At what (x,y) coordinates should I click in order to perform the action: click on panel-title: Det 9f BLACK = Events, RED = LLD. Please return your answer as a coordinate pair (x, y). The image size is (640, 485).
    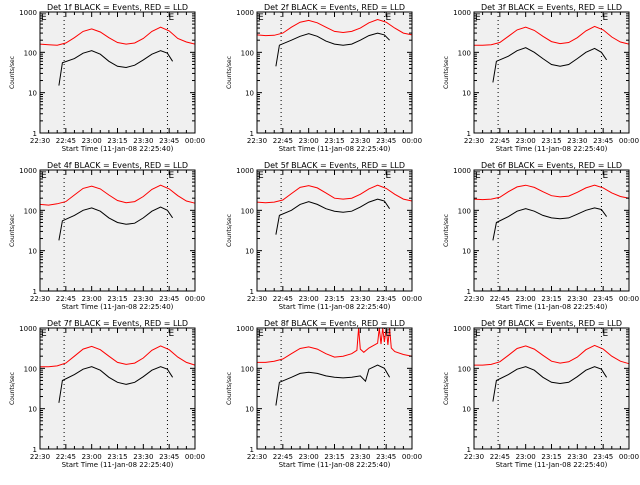
    Looking at the image, I should click on (551, 323).